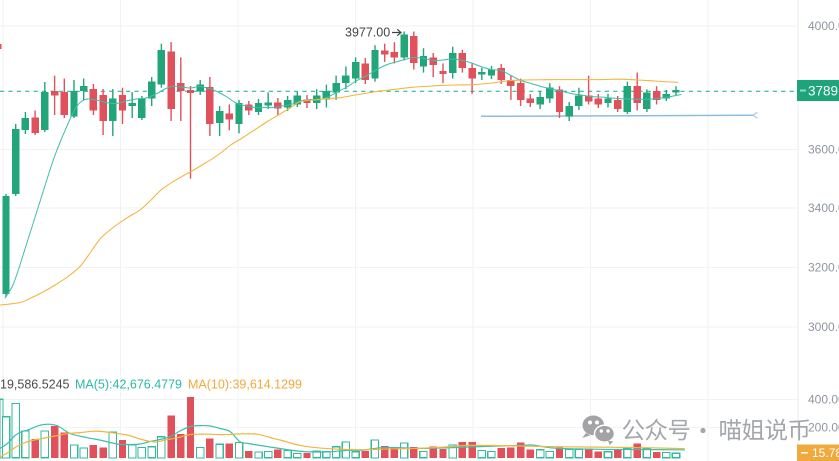  I want to click on svg-text: 3000.0, so click(823, 327).